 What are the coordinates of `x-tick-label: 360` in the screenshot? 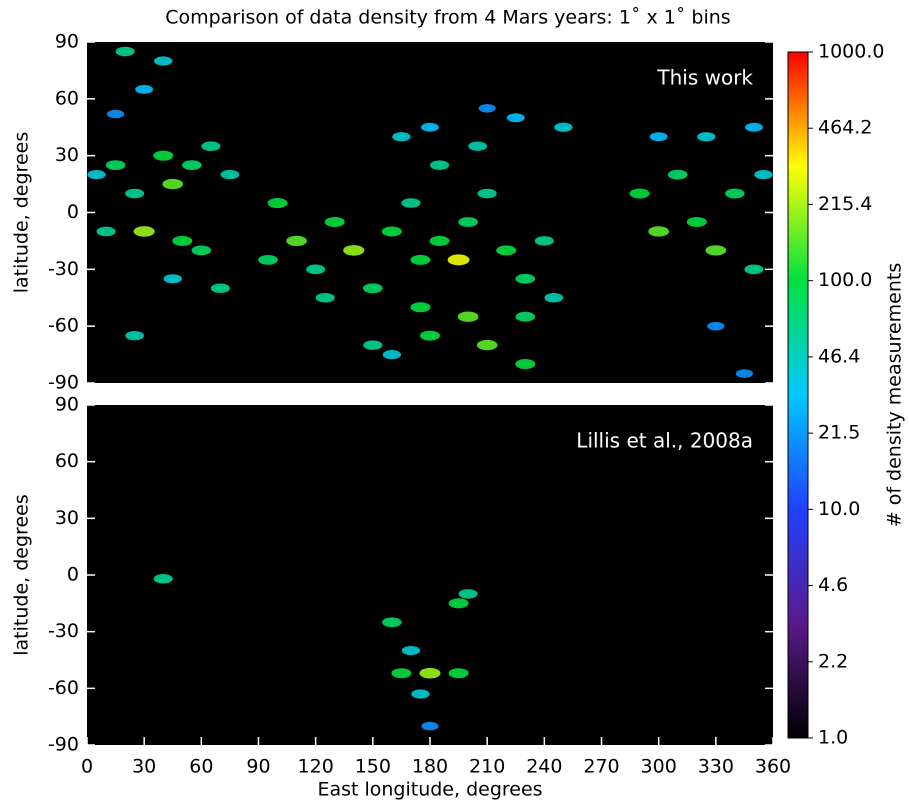 It's located at (773, 767).